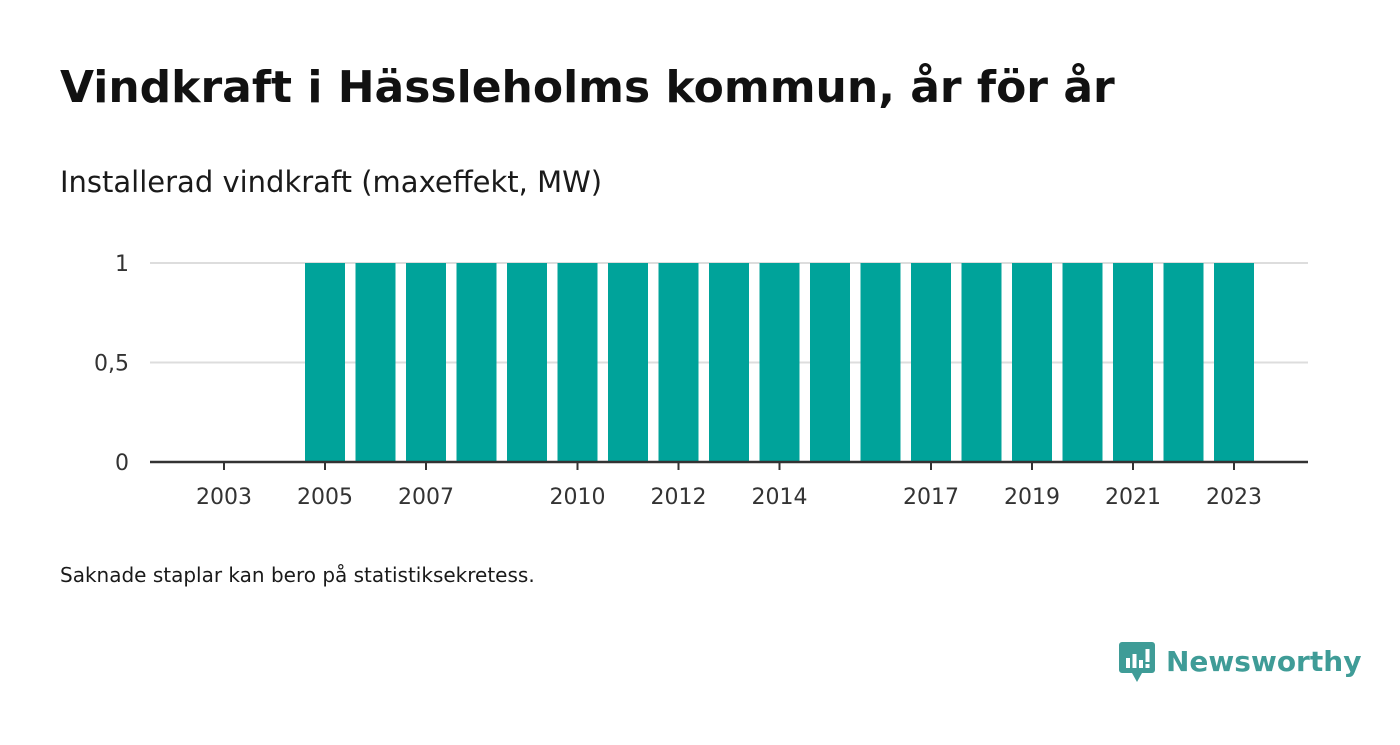  I want to click on bar-2020, so click(1082, 362).